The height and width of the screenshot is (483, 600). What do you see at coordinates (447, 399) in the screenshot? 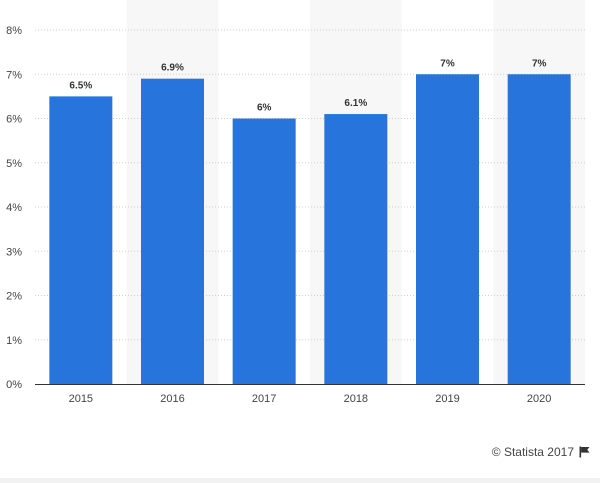
I see `x-tick-label: 2019` at bounding box center [447, 399].